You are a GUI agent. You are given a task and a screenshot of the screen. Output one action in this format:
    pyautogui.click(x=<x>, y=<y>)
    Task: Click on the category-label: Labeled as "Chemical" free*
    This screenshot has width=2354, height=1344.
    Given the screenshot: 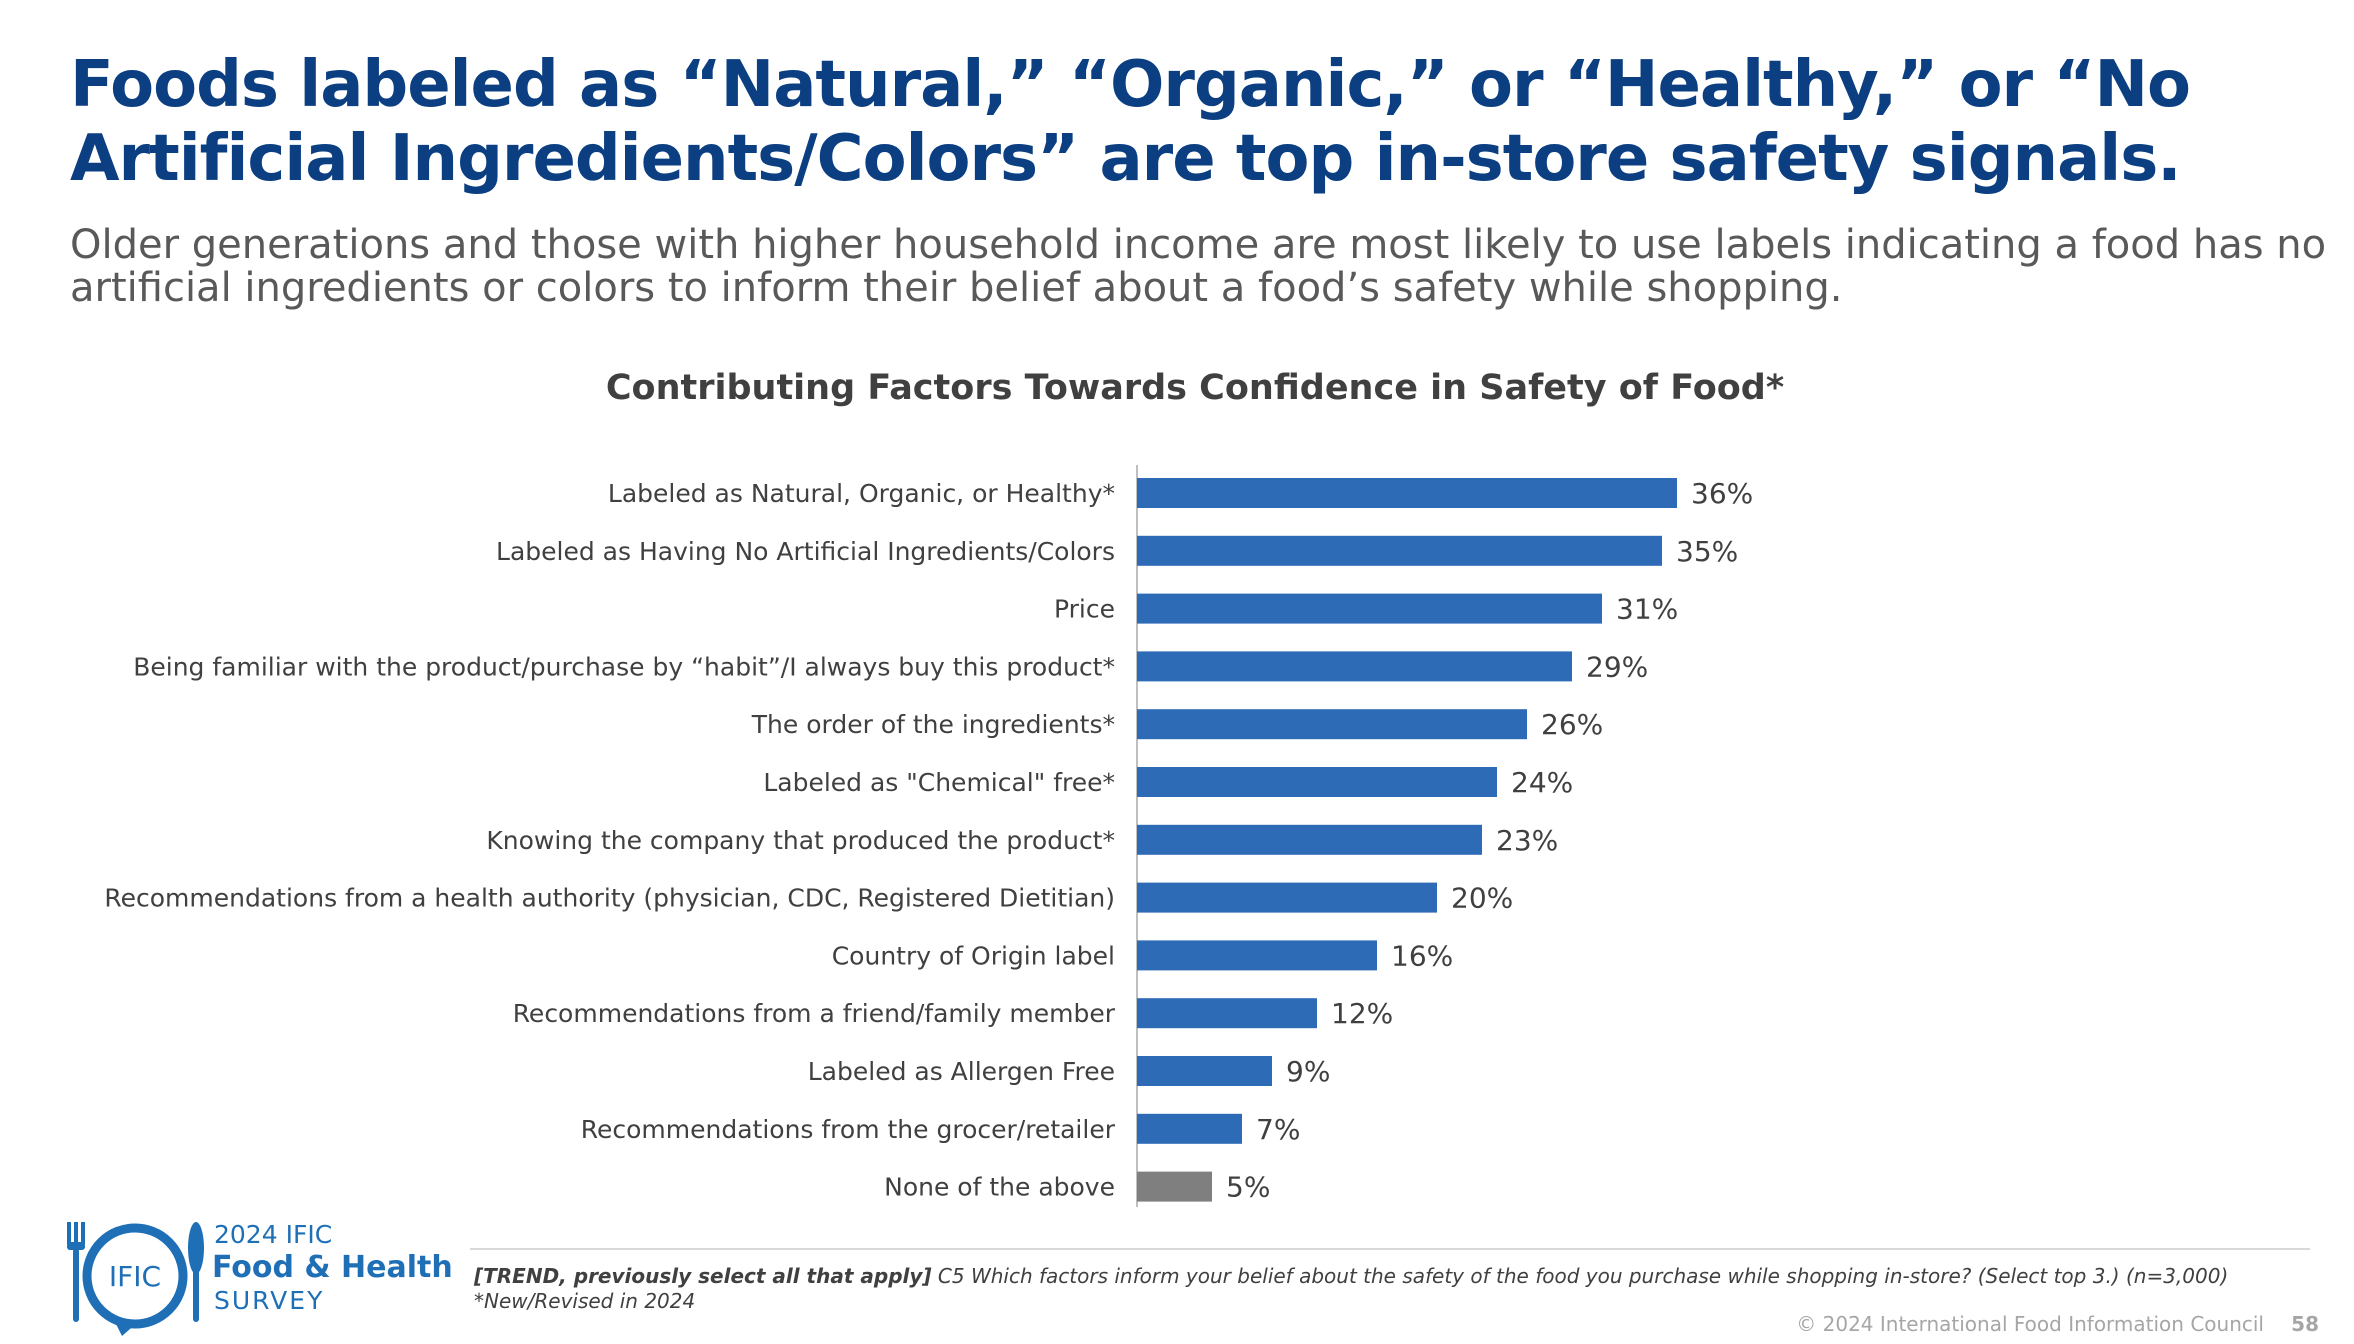 What is the action you would take?
    pyautogui.click(x=939, y=782)
    